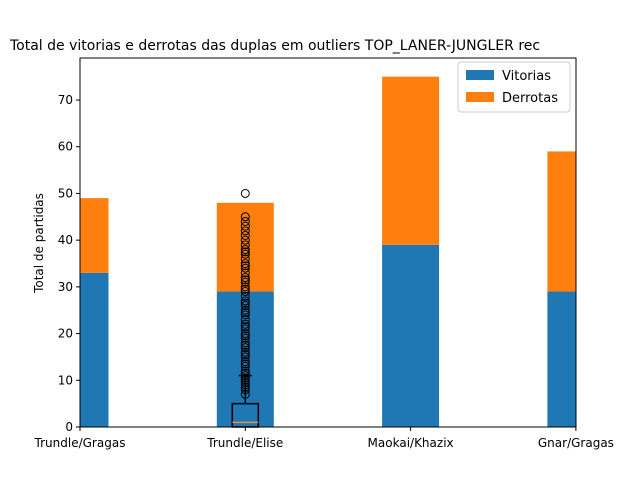 The width and height of the screenshot is (640, 480). Describe the element at coordinates (69, 427) in the screenshot. I see `y-tick-label-0: 0` at that location.